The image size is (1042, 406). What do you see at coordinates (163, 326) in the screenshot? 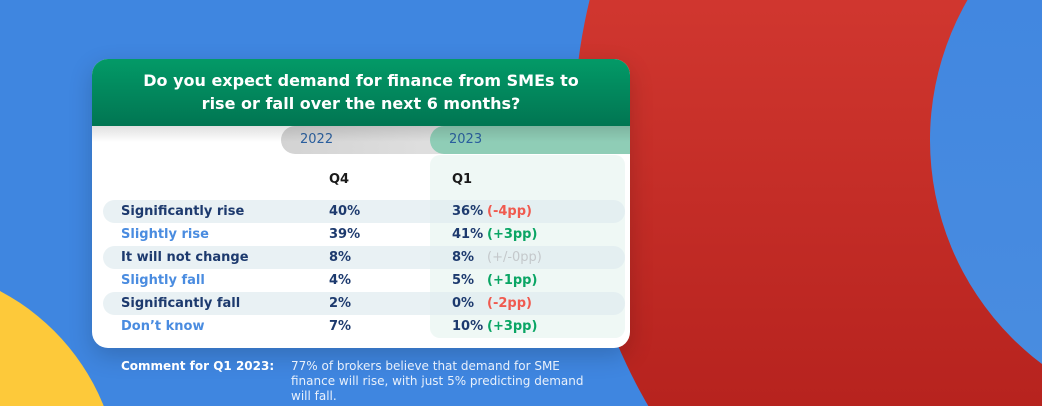
I see `row-label: Don’t know` at bounding box center [163, 326].